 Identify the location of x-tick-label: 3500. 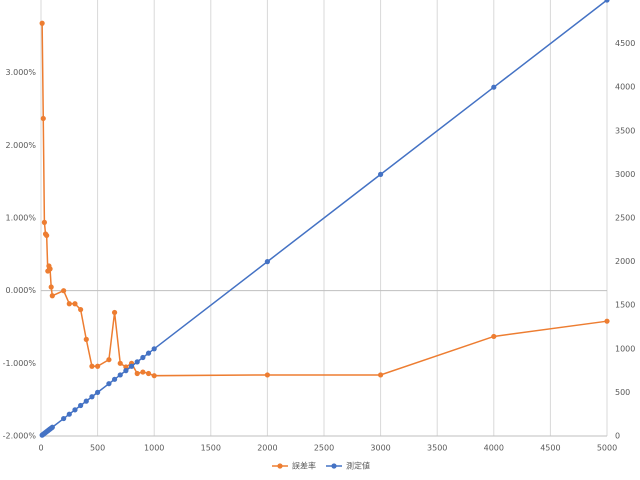
(437, 448).